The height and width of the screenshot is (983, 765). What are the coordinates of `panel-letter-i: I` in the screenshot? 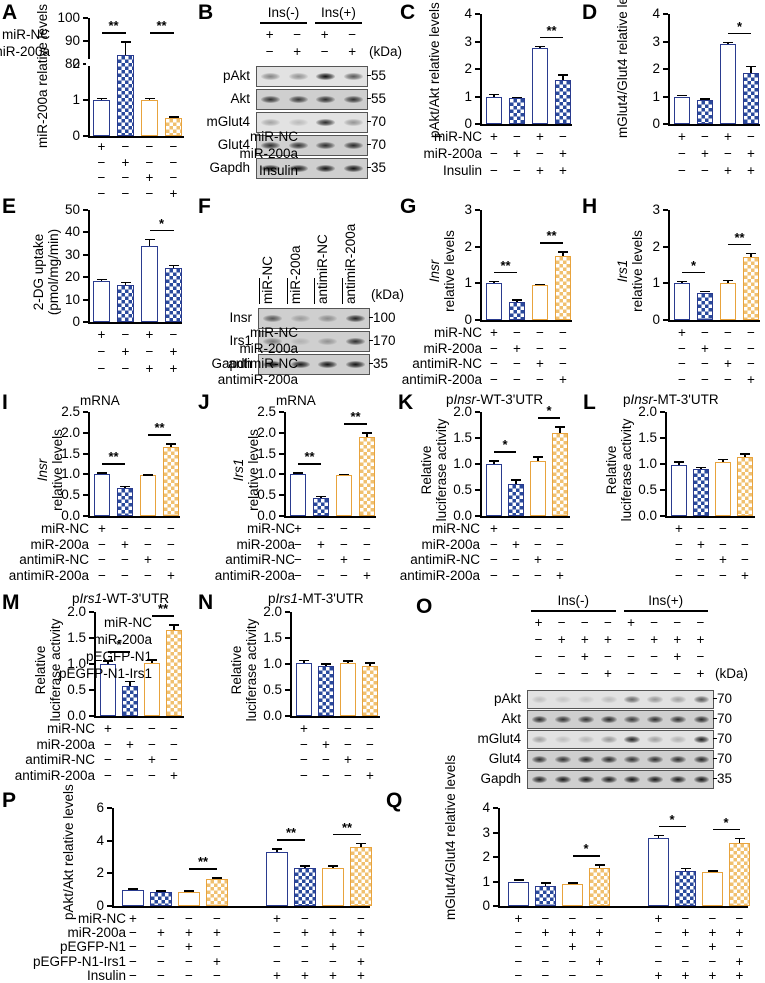 It's located at (5, 402).